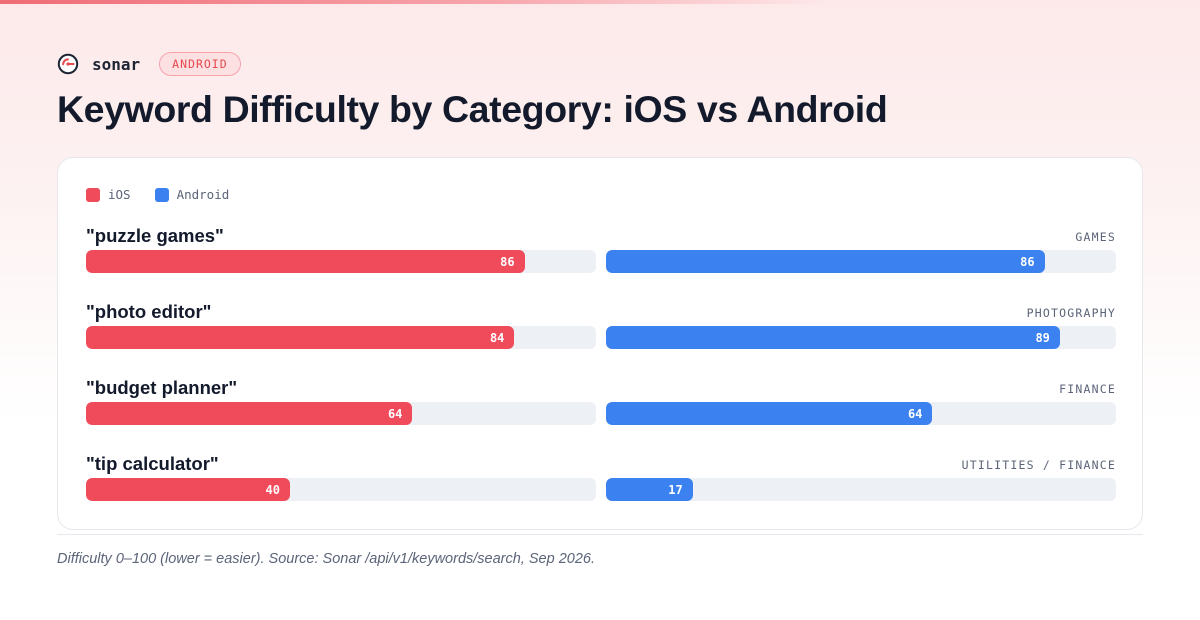 This screenshot has height=620, width=1200. I want to click on legend-swatch-android, so click(161, 194).